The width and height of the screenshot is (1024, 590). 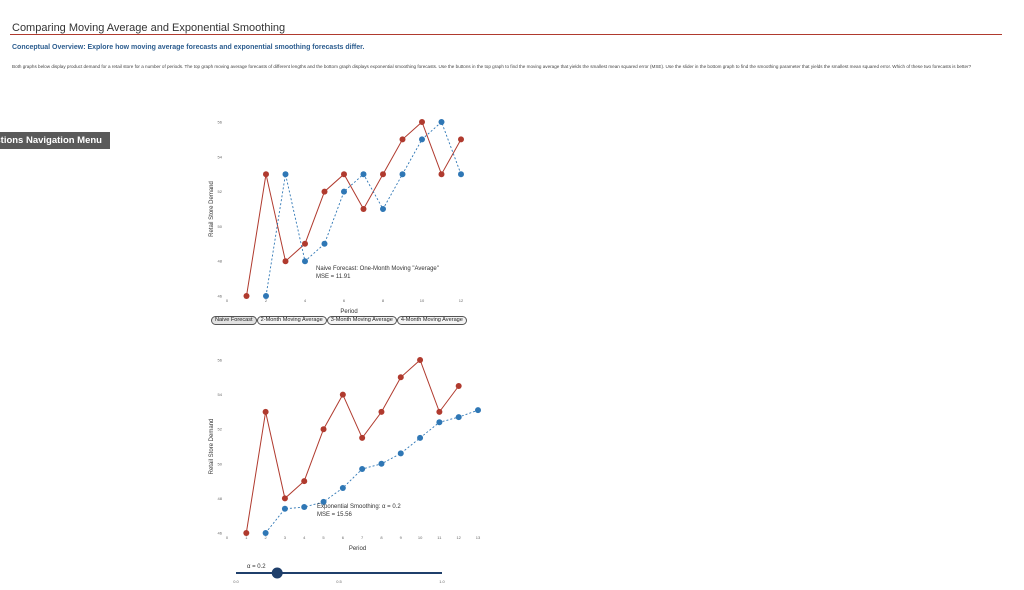 I want to click on x-tick-label: 1, so click(x=246, y=537).